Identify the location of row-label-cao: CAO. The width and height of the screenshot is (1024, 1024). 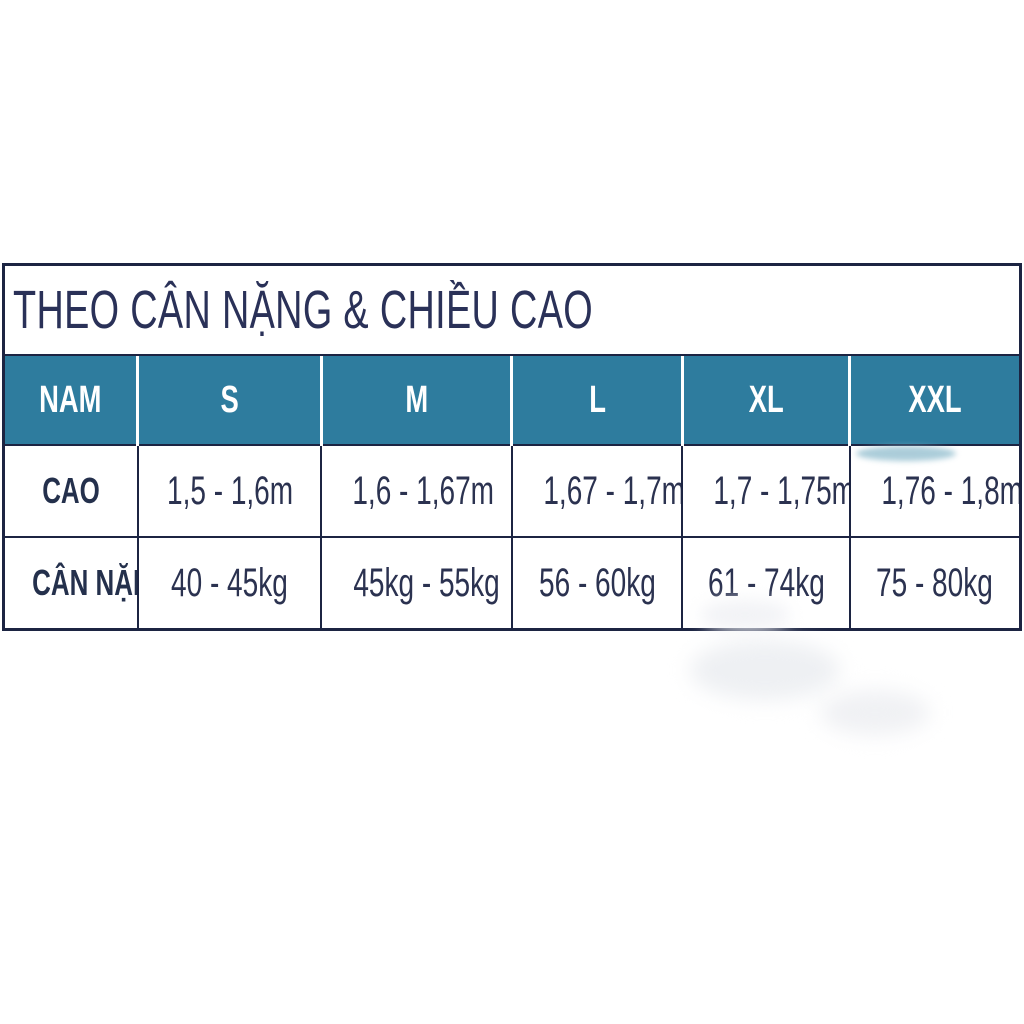
(72, 491).